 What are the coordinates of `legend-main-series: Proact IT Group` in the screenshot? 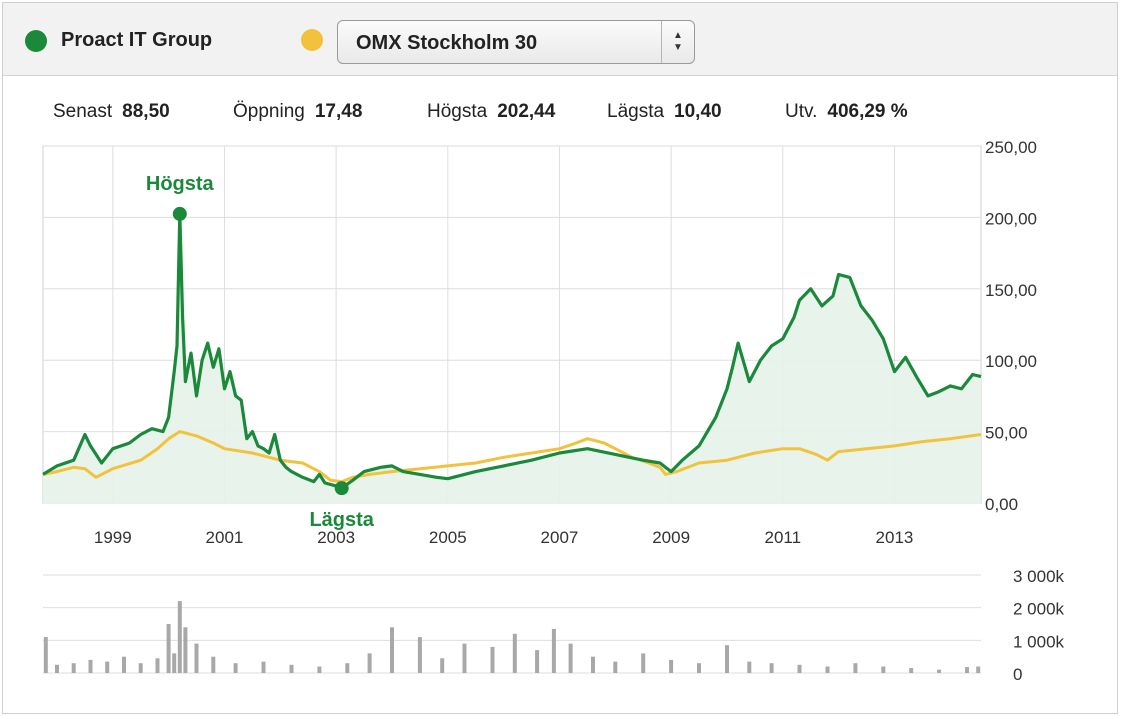 It's located at (118, 40).